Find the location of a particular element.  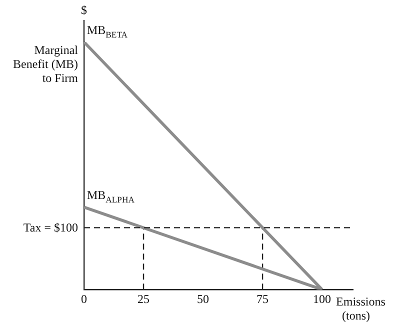

x-tick-label: 50 is located at coordinates (203, 299).